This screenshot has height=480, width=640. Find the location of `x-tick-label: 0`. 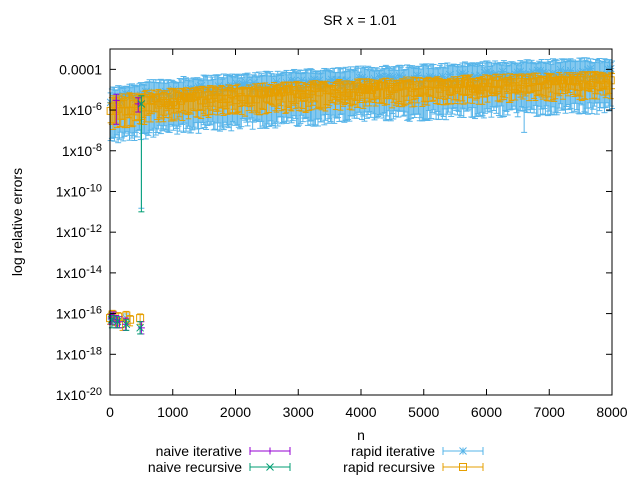

x-tick-label: 0 is located at coordinates (110, 412).